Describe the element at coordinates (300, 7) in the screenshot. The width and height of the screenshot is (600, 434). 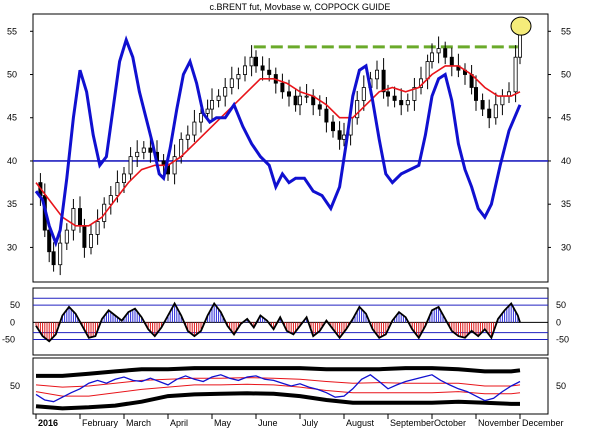
I see `chart-title: c.BRENT fut, Movbase w, COPPOCK GUIDE` at that location.